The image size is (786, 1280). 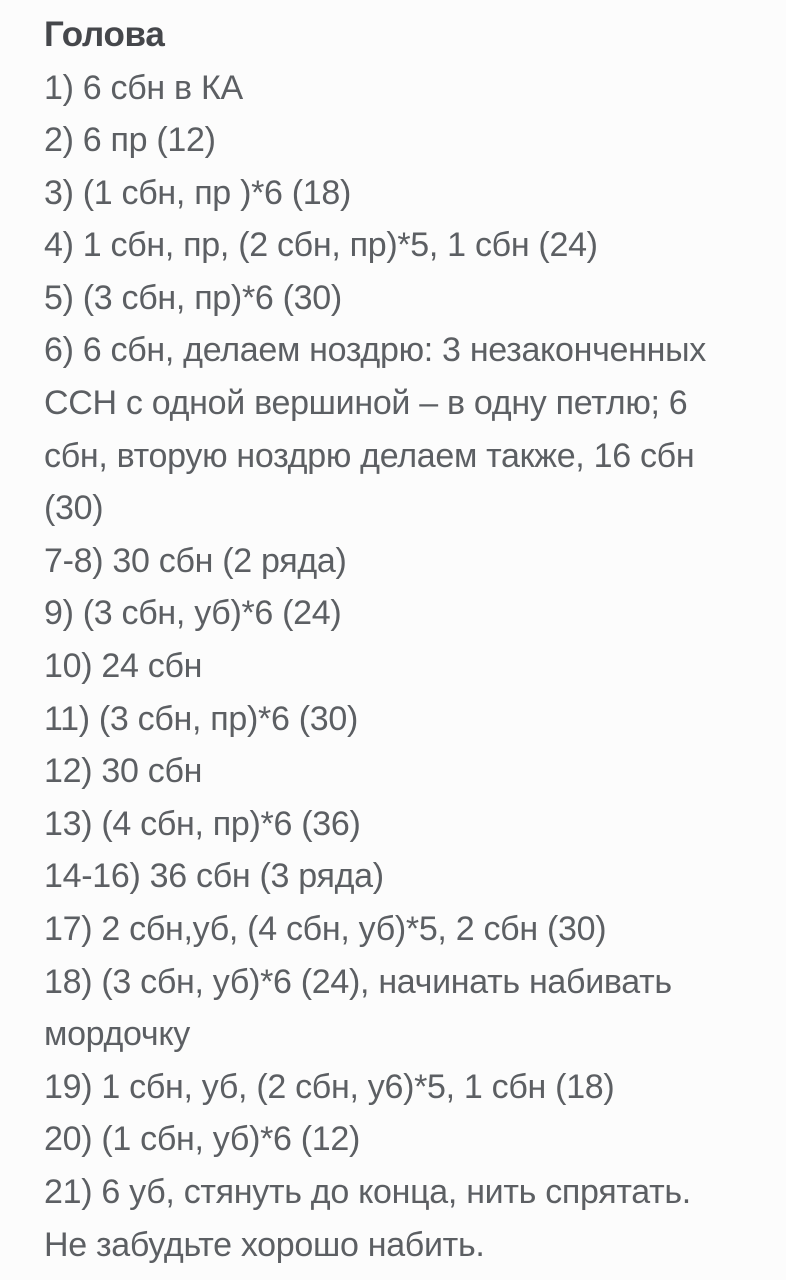 What do you see at coordinates (329, 1086) in the screenshot?
I see `pattern-line-19: 19) 1 сбн, уб, (2 сбн, у6)*5, 1 сбн (18)` at bounding box center [329, 1086].